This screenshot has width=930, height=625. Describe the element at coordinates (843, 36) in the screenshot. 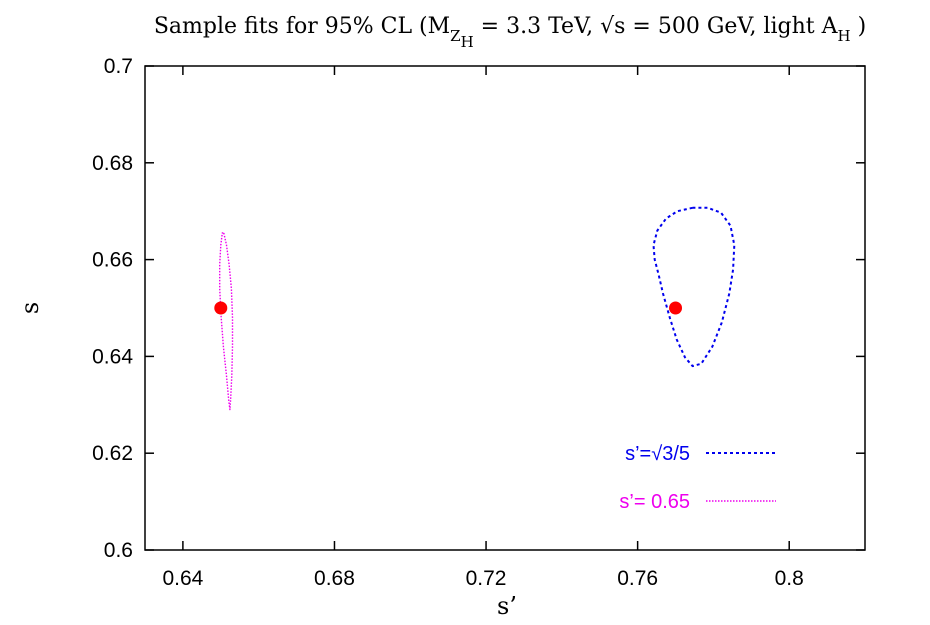

I see `title-sub-ah: H` at that location.